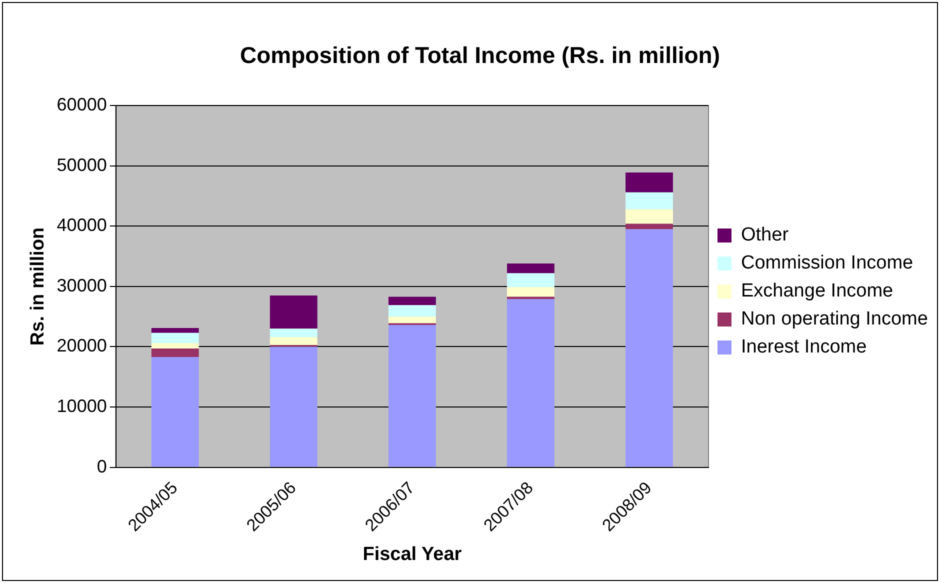  What do you see at coordinates (81, 406) in the screenshot?
I see `y-tick-label: 10000` at bounding box center [81, 406].